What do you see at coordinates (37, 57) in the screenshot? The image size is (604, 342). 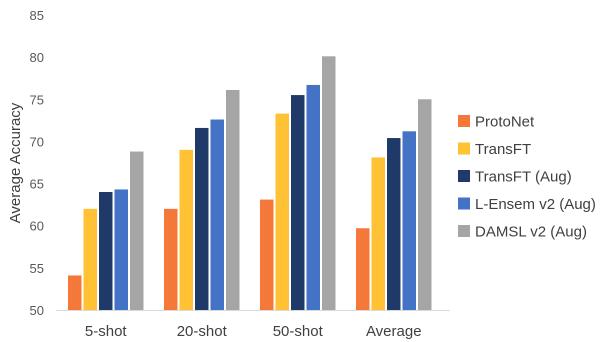 I see `y-tick-label: 80` at bounding box center [37, 57].